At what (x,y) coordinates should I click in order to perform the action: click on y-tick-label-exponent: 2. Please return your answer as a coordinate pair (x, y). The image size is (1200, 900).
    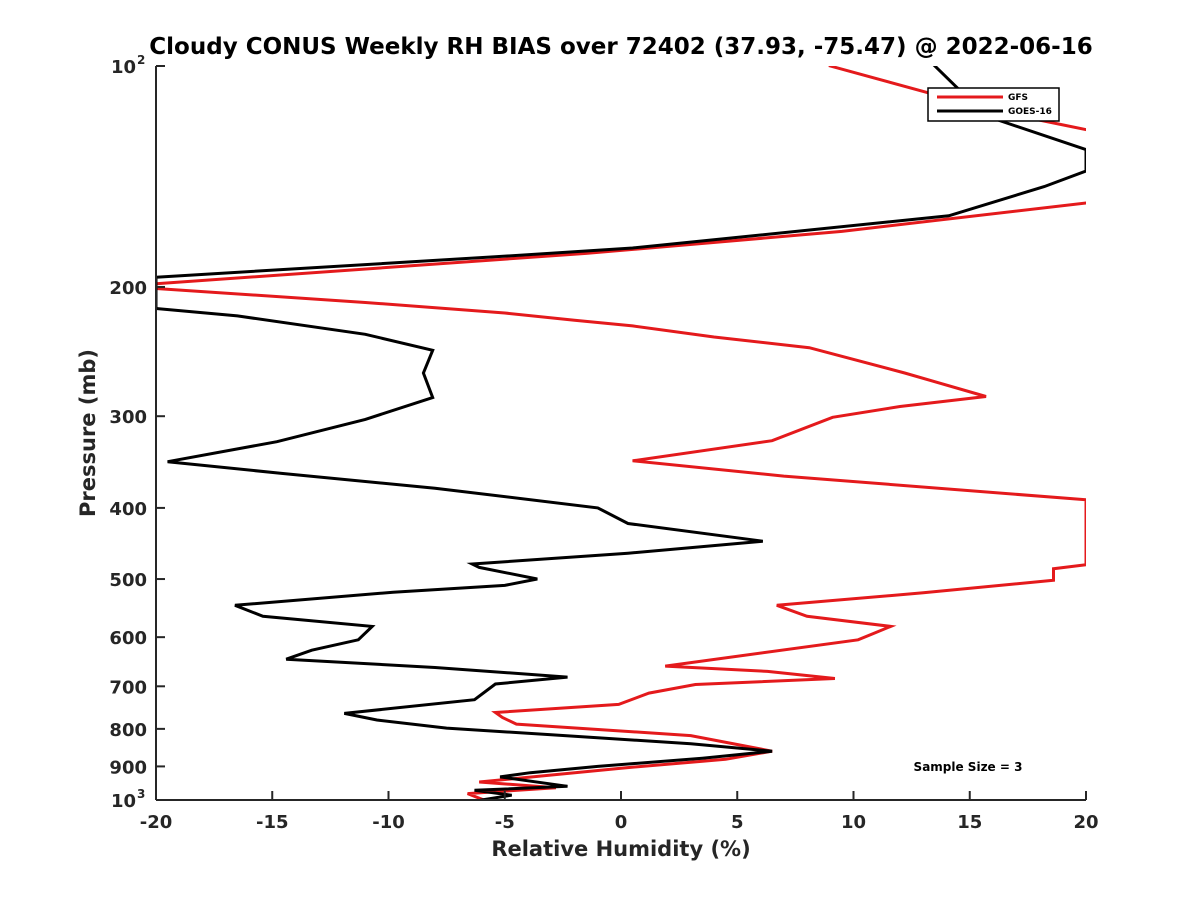
    Looking at the image, I should click on (141, 60).